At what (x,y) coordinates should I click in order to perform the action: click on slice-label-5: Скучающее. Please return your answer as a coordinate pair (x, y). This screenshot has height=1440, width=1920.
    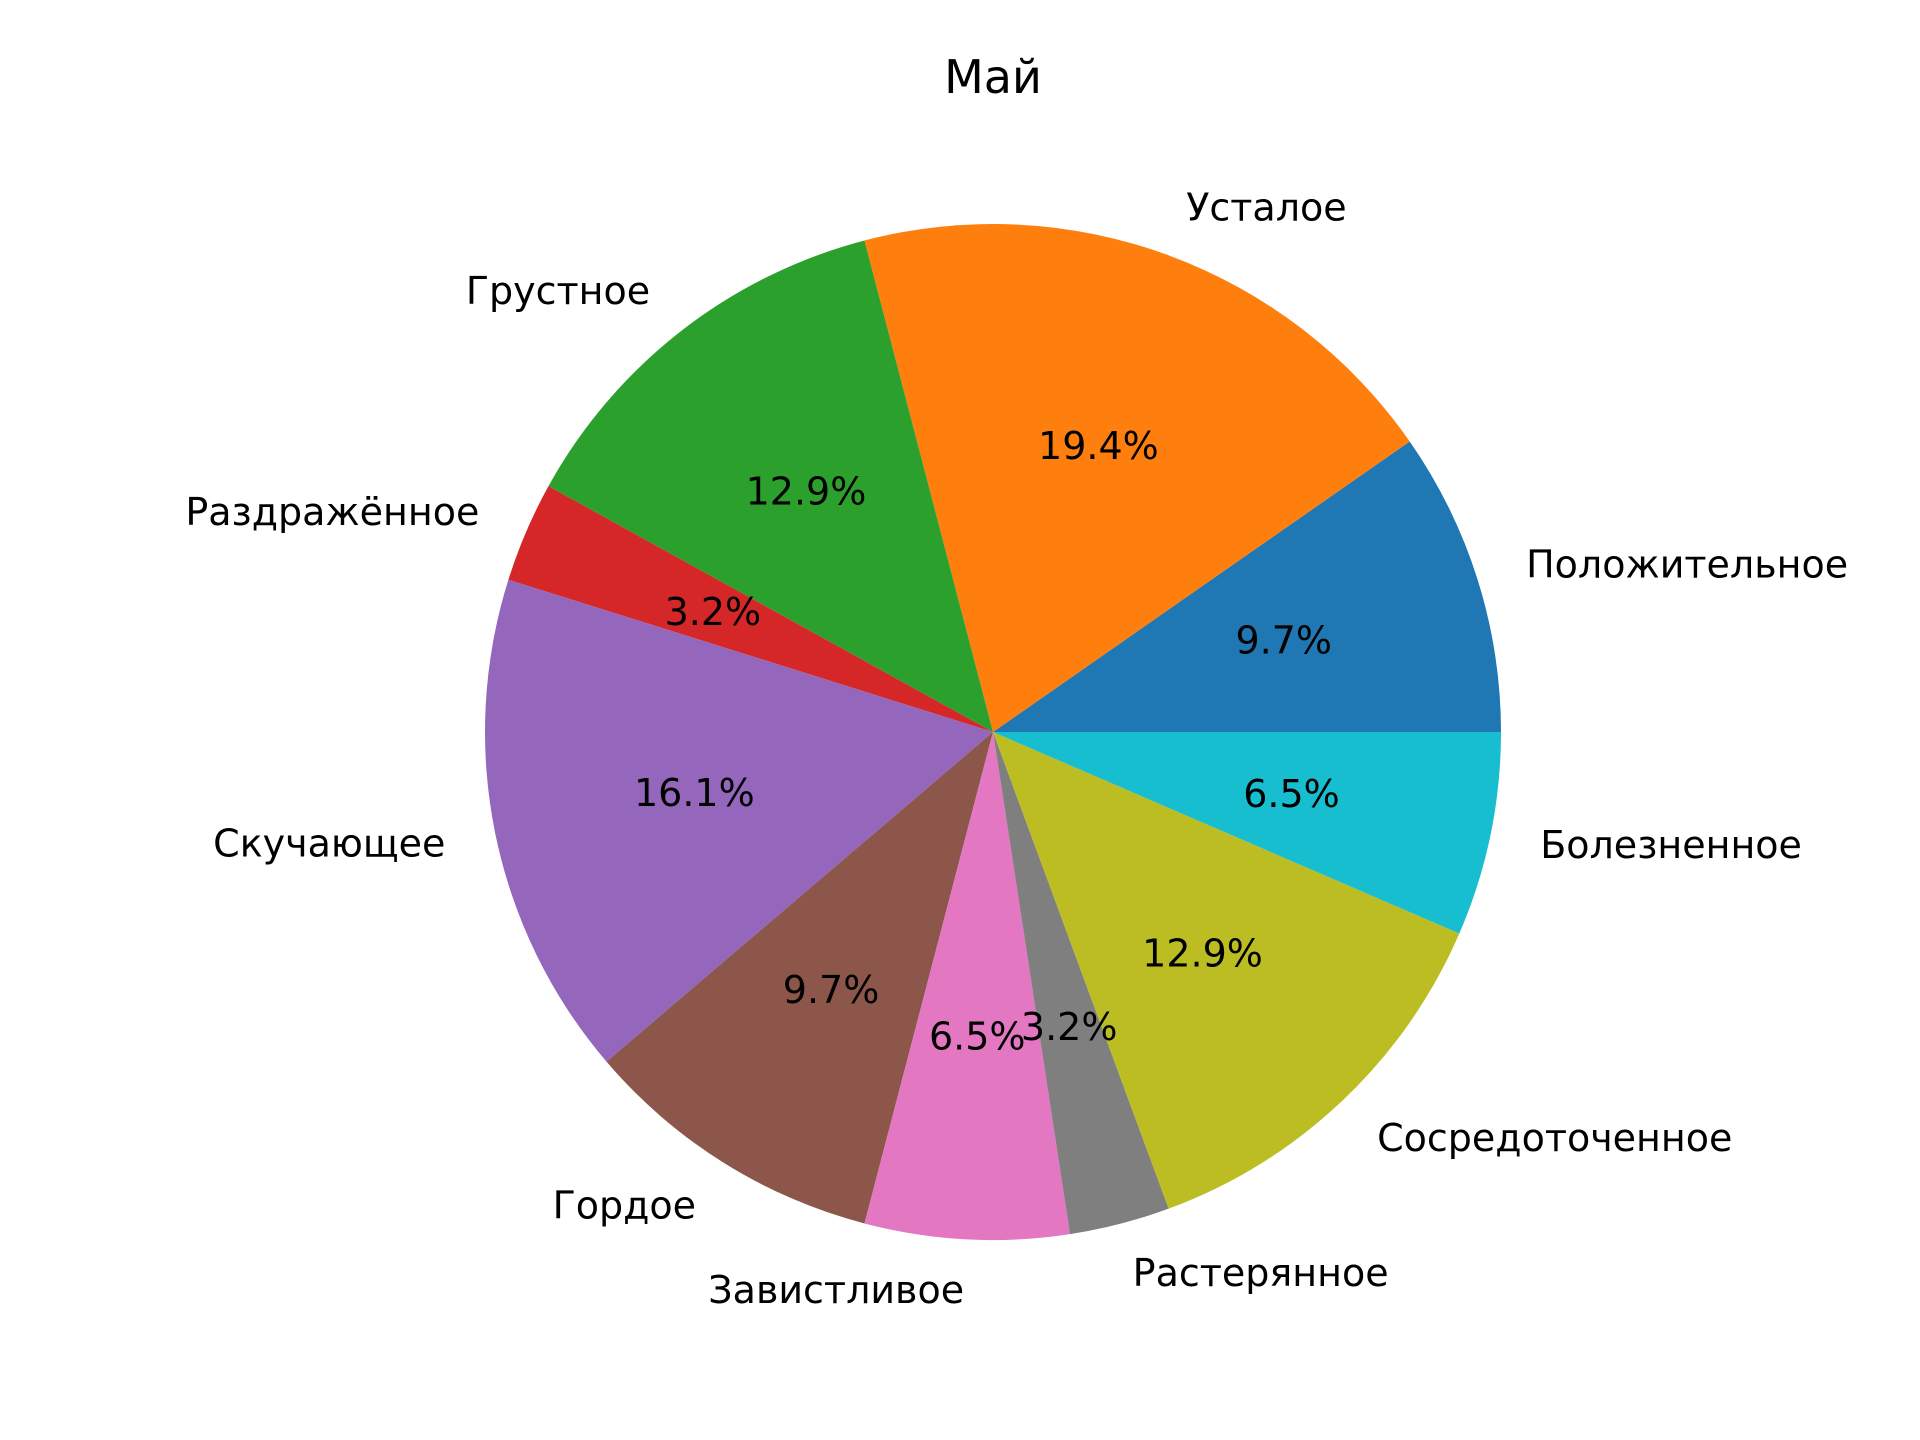
    Looking at the image, I should click on (329, 843).